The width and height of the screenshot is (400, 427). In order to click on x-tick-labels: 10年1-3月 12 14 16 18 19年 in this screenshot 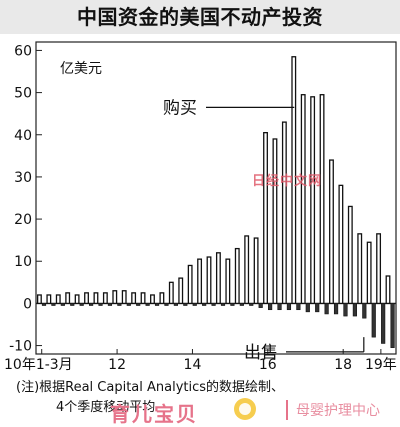, I will do `click(200, 365)`.